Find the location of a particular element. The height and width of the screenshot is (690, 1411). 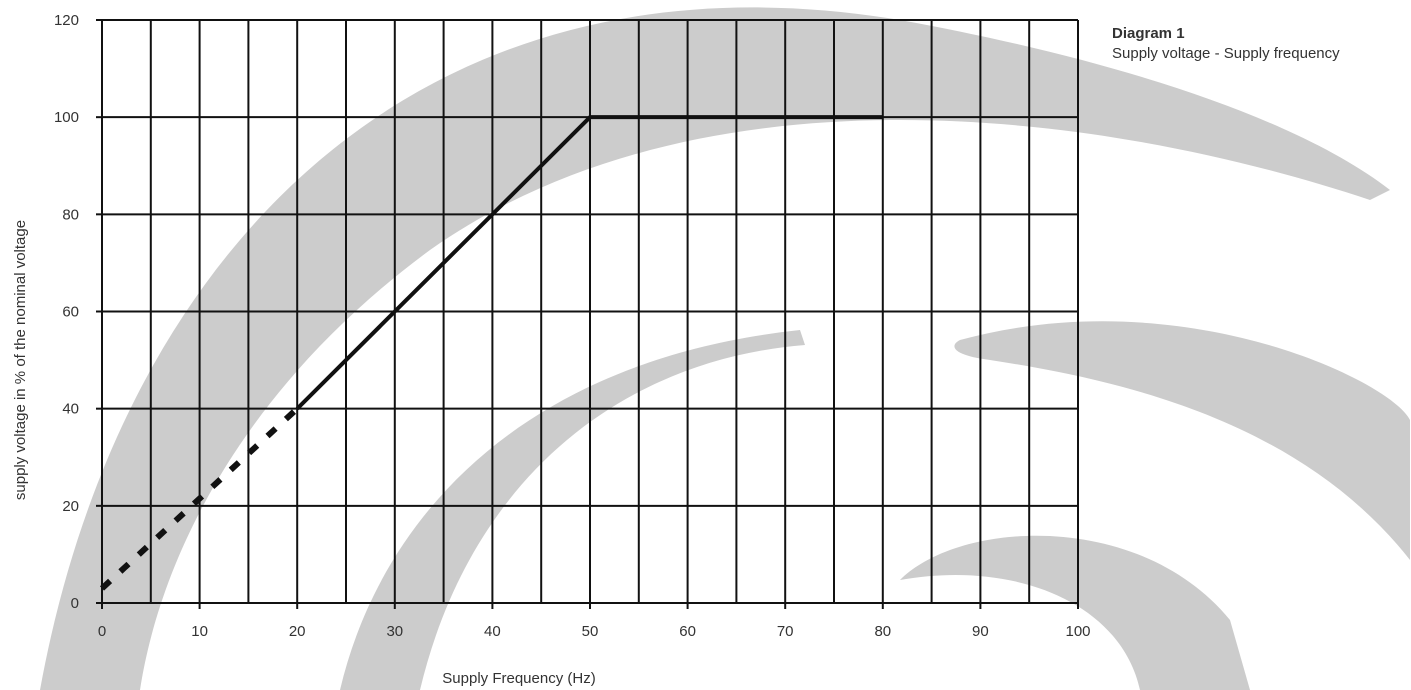

x-tick-label-10: 10 is located at coordinates (199, 631).